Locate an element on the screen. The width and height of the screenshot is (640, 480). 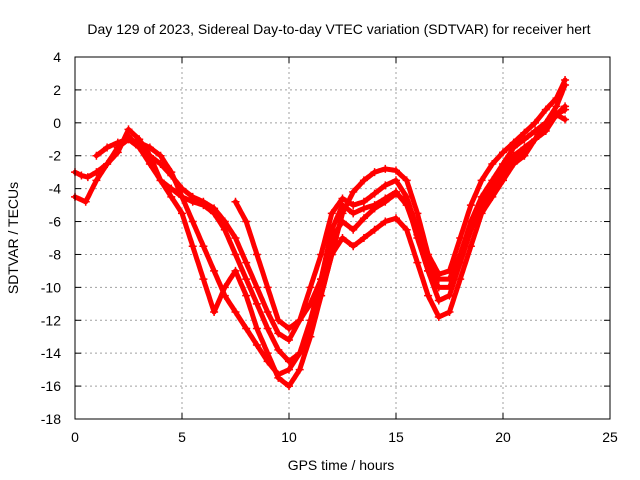
y-tick-label: -14 is located at coordinates (51, 353).